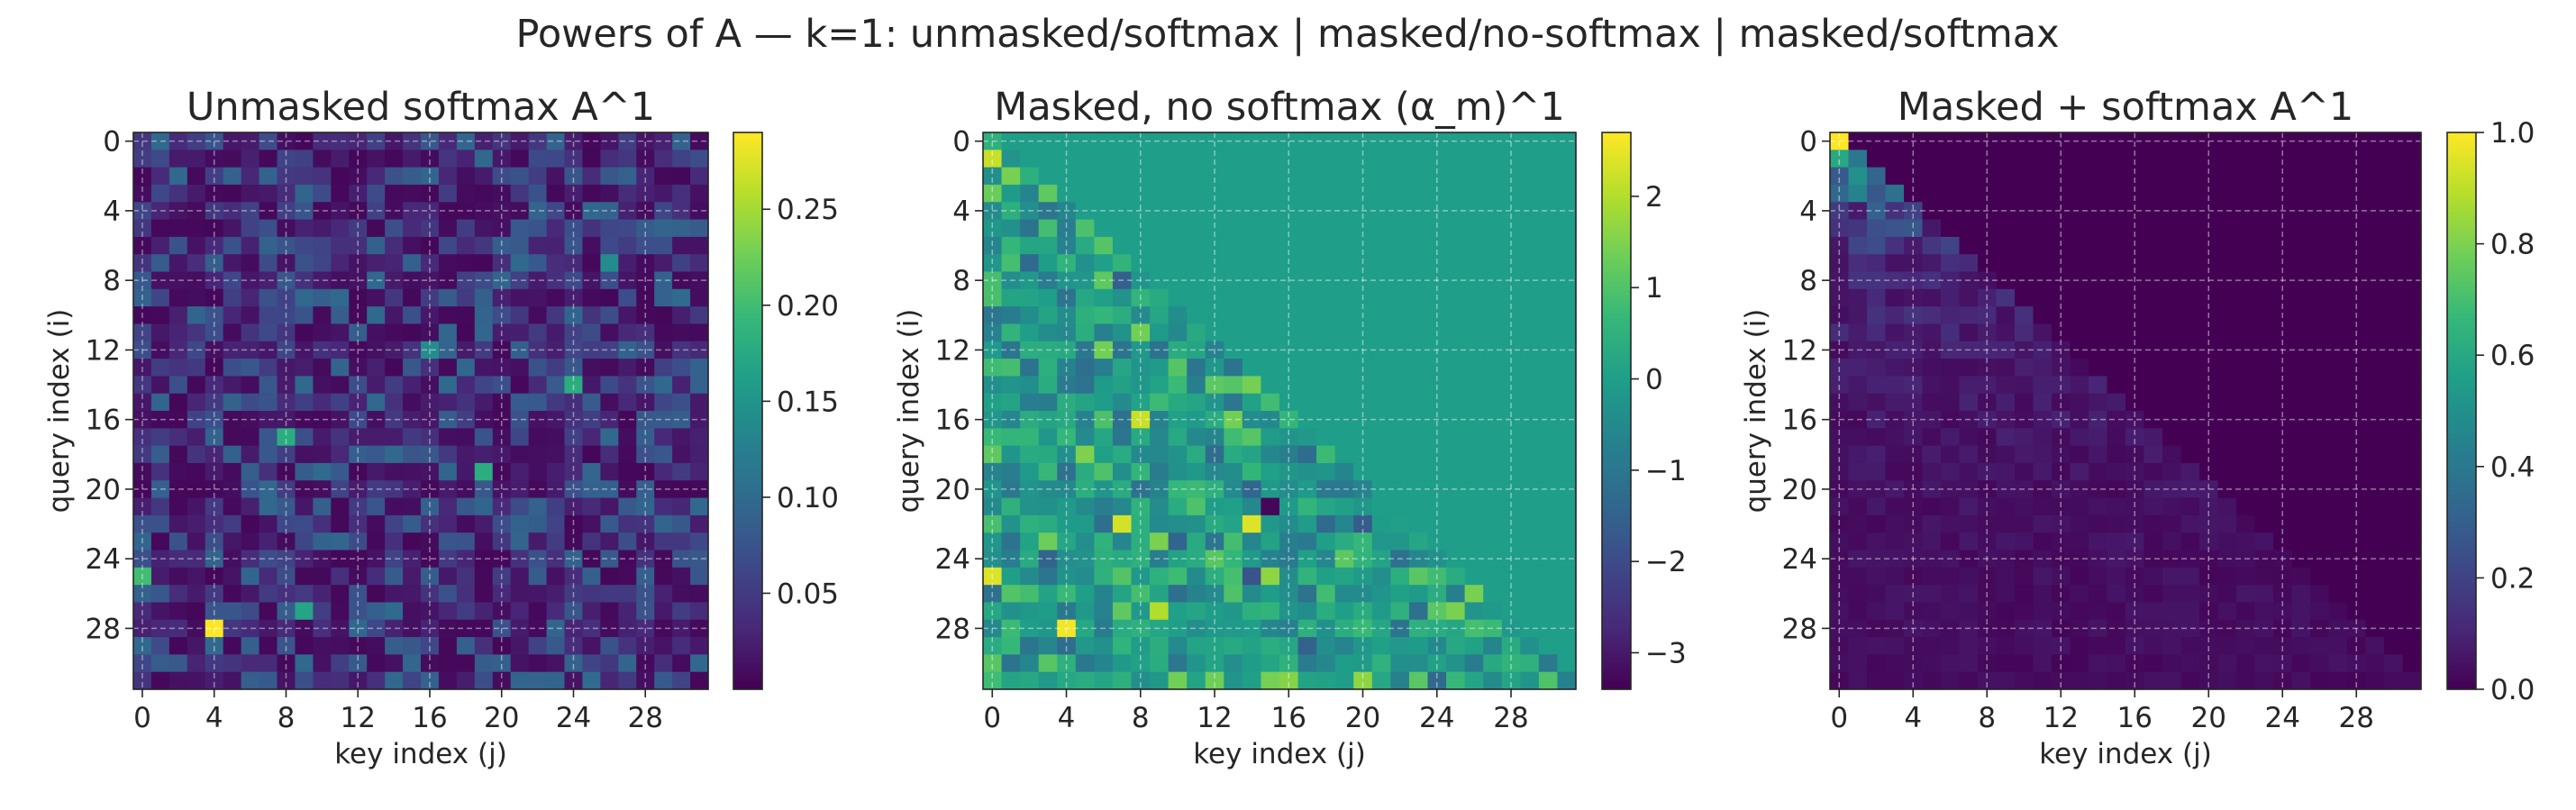  Describe the element at coordinates (59, 411) in the screenshot. I see `y-axis-label: query index (i)` at that location.